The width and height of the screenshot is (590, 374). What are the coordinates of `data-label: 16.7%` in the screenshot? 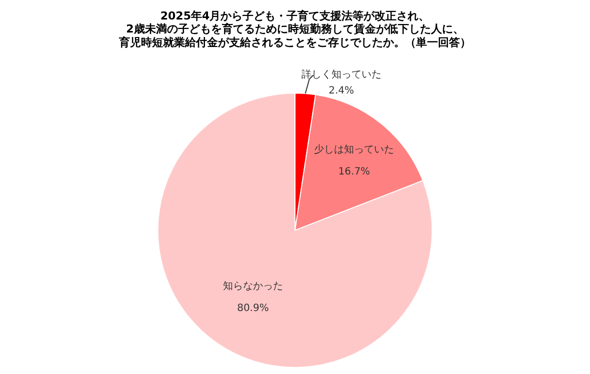 It's located at (354, 172).